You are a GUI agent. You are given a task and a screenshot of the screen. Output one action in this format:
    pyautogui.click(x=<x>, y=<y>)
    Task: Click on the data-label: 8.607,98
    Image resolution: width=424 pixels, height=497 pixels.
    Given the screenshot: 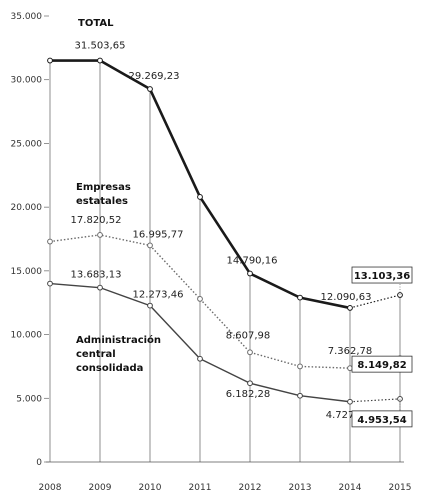 What is the action you would take?
    pyautogui.click(x=248, y=335)
    